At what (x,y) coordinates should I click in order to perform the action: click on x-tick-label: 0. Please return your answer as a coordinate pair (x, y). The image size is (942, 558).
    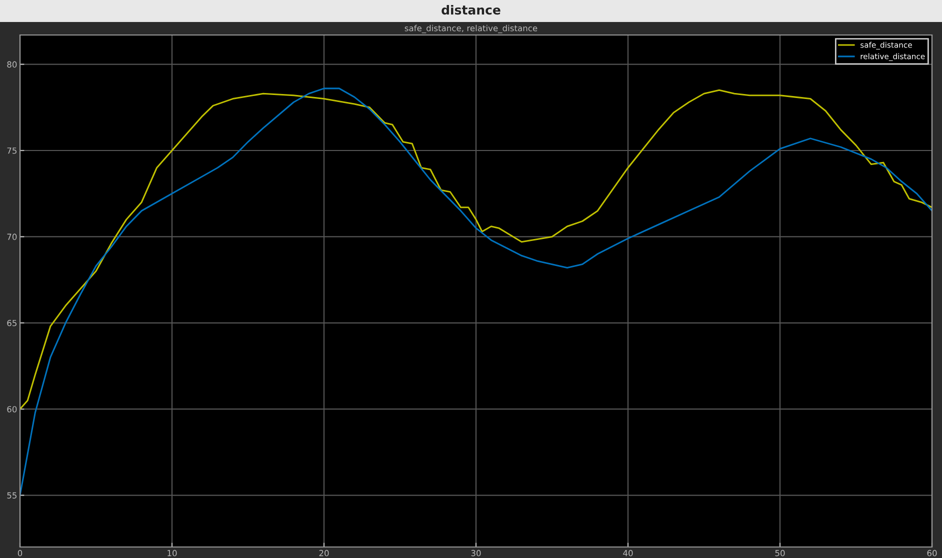
    Looking at the image, I should click on (20, 553).